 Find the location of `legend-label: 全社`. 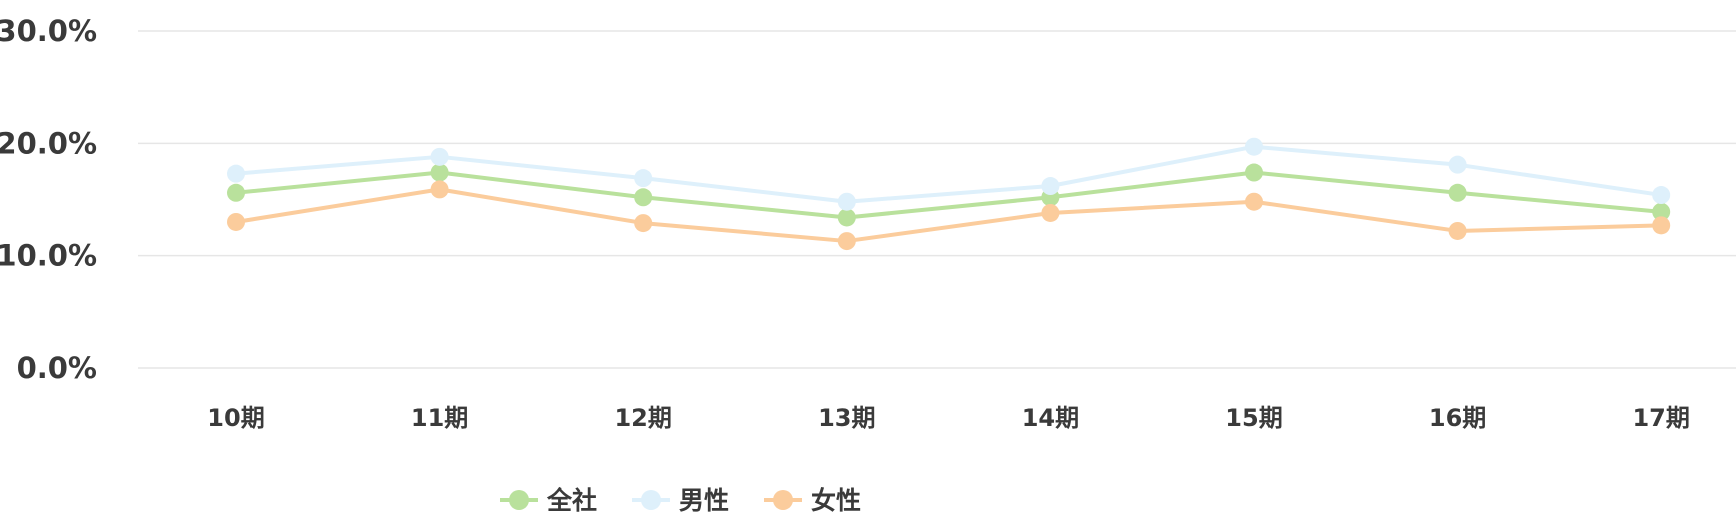

legend-label: 全社 is located at coordinates (571, 500).